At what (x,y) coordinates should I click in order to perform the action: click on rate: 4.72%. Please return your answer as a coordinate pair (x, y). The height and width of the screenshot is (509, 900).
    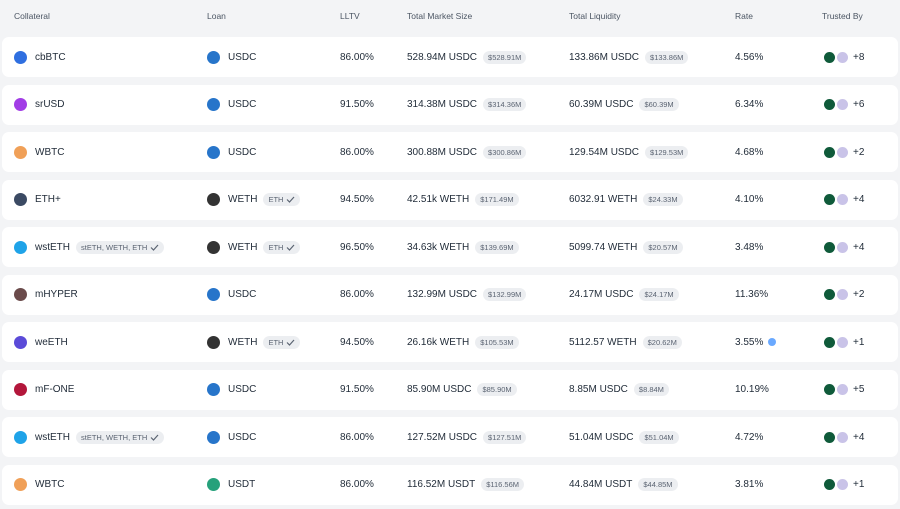
    Looking at the image, I should click on (749, 437).